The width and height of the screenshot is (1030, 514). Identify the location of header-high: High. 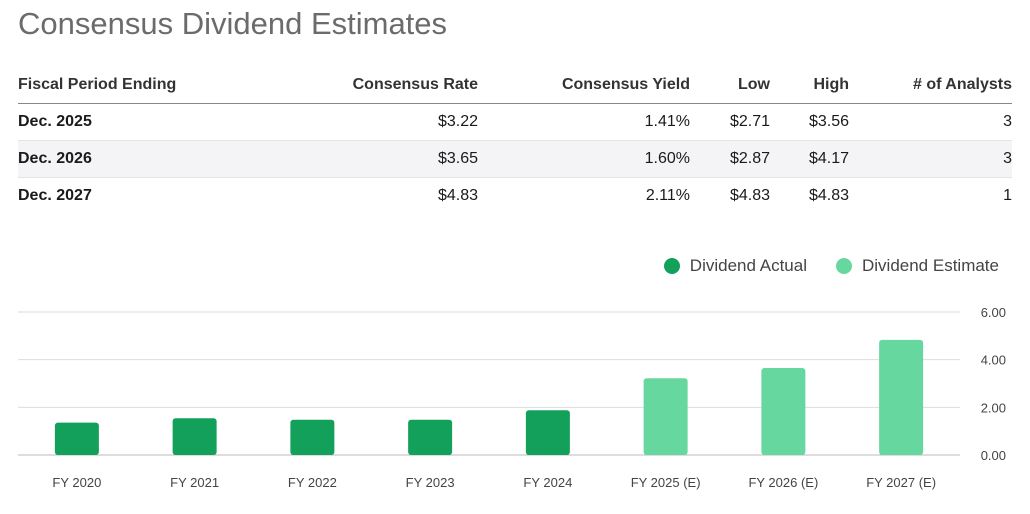
(809, 85).